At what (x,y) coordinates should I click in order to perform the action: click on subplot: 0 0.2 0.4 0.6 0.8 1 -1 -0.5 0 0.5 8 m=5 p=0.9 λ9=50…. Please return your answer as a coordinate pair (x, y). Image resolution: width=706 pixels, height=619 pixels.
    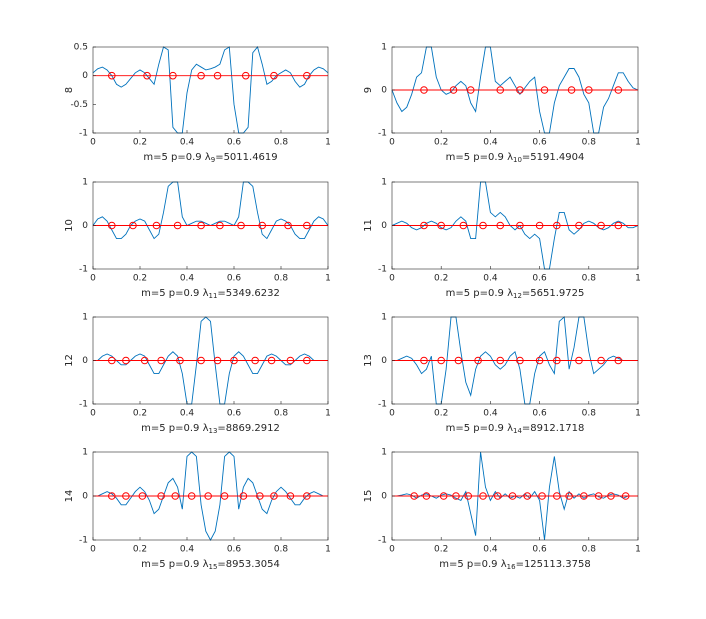
    Looking at the image, I should click on (197, 104).